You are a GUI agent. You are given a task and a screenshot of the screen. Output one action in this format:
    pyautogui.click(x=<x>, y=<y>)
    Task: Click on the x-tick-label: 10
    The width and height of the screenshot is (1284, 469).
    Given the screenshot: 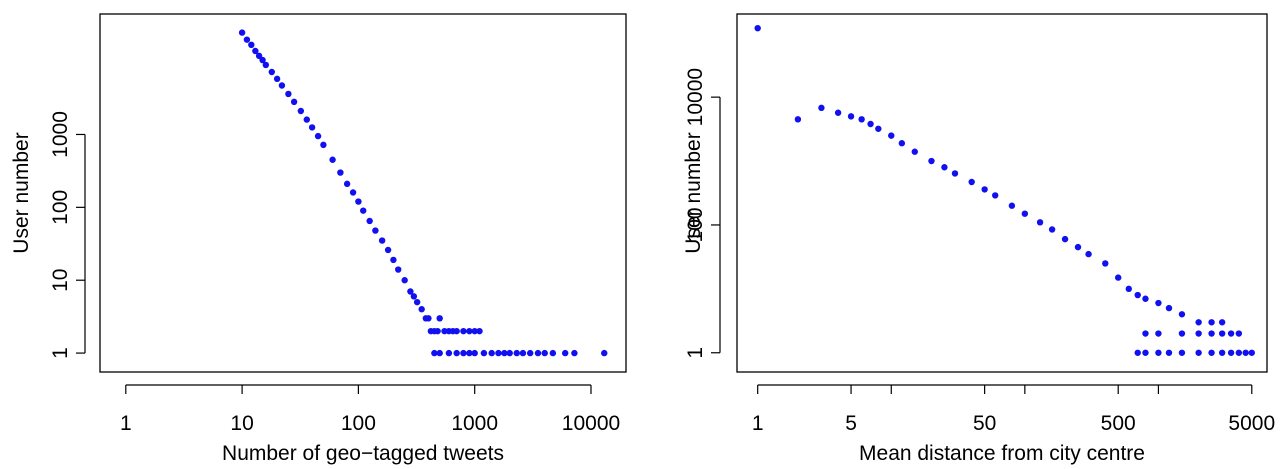 What is the action you would take?
    pyautogui.click(x=241, y=423)
    